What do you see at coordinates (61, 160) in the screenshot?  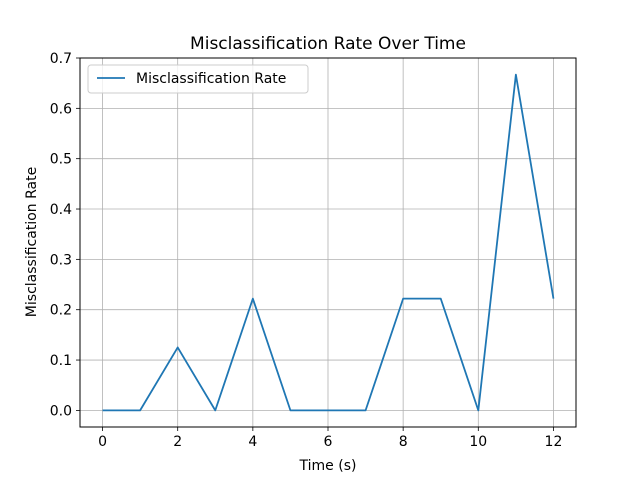 I see `y-tick-label: 0.5` at bounding box center [61, 160].